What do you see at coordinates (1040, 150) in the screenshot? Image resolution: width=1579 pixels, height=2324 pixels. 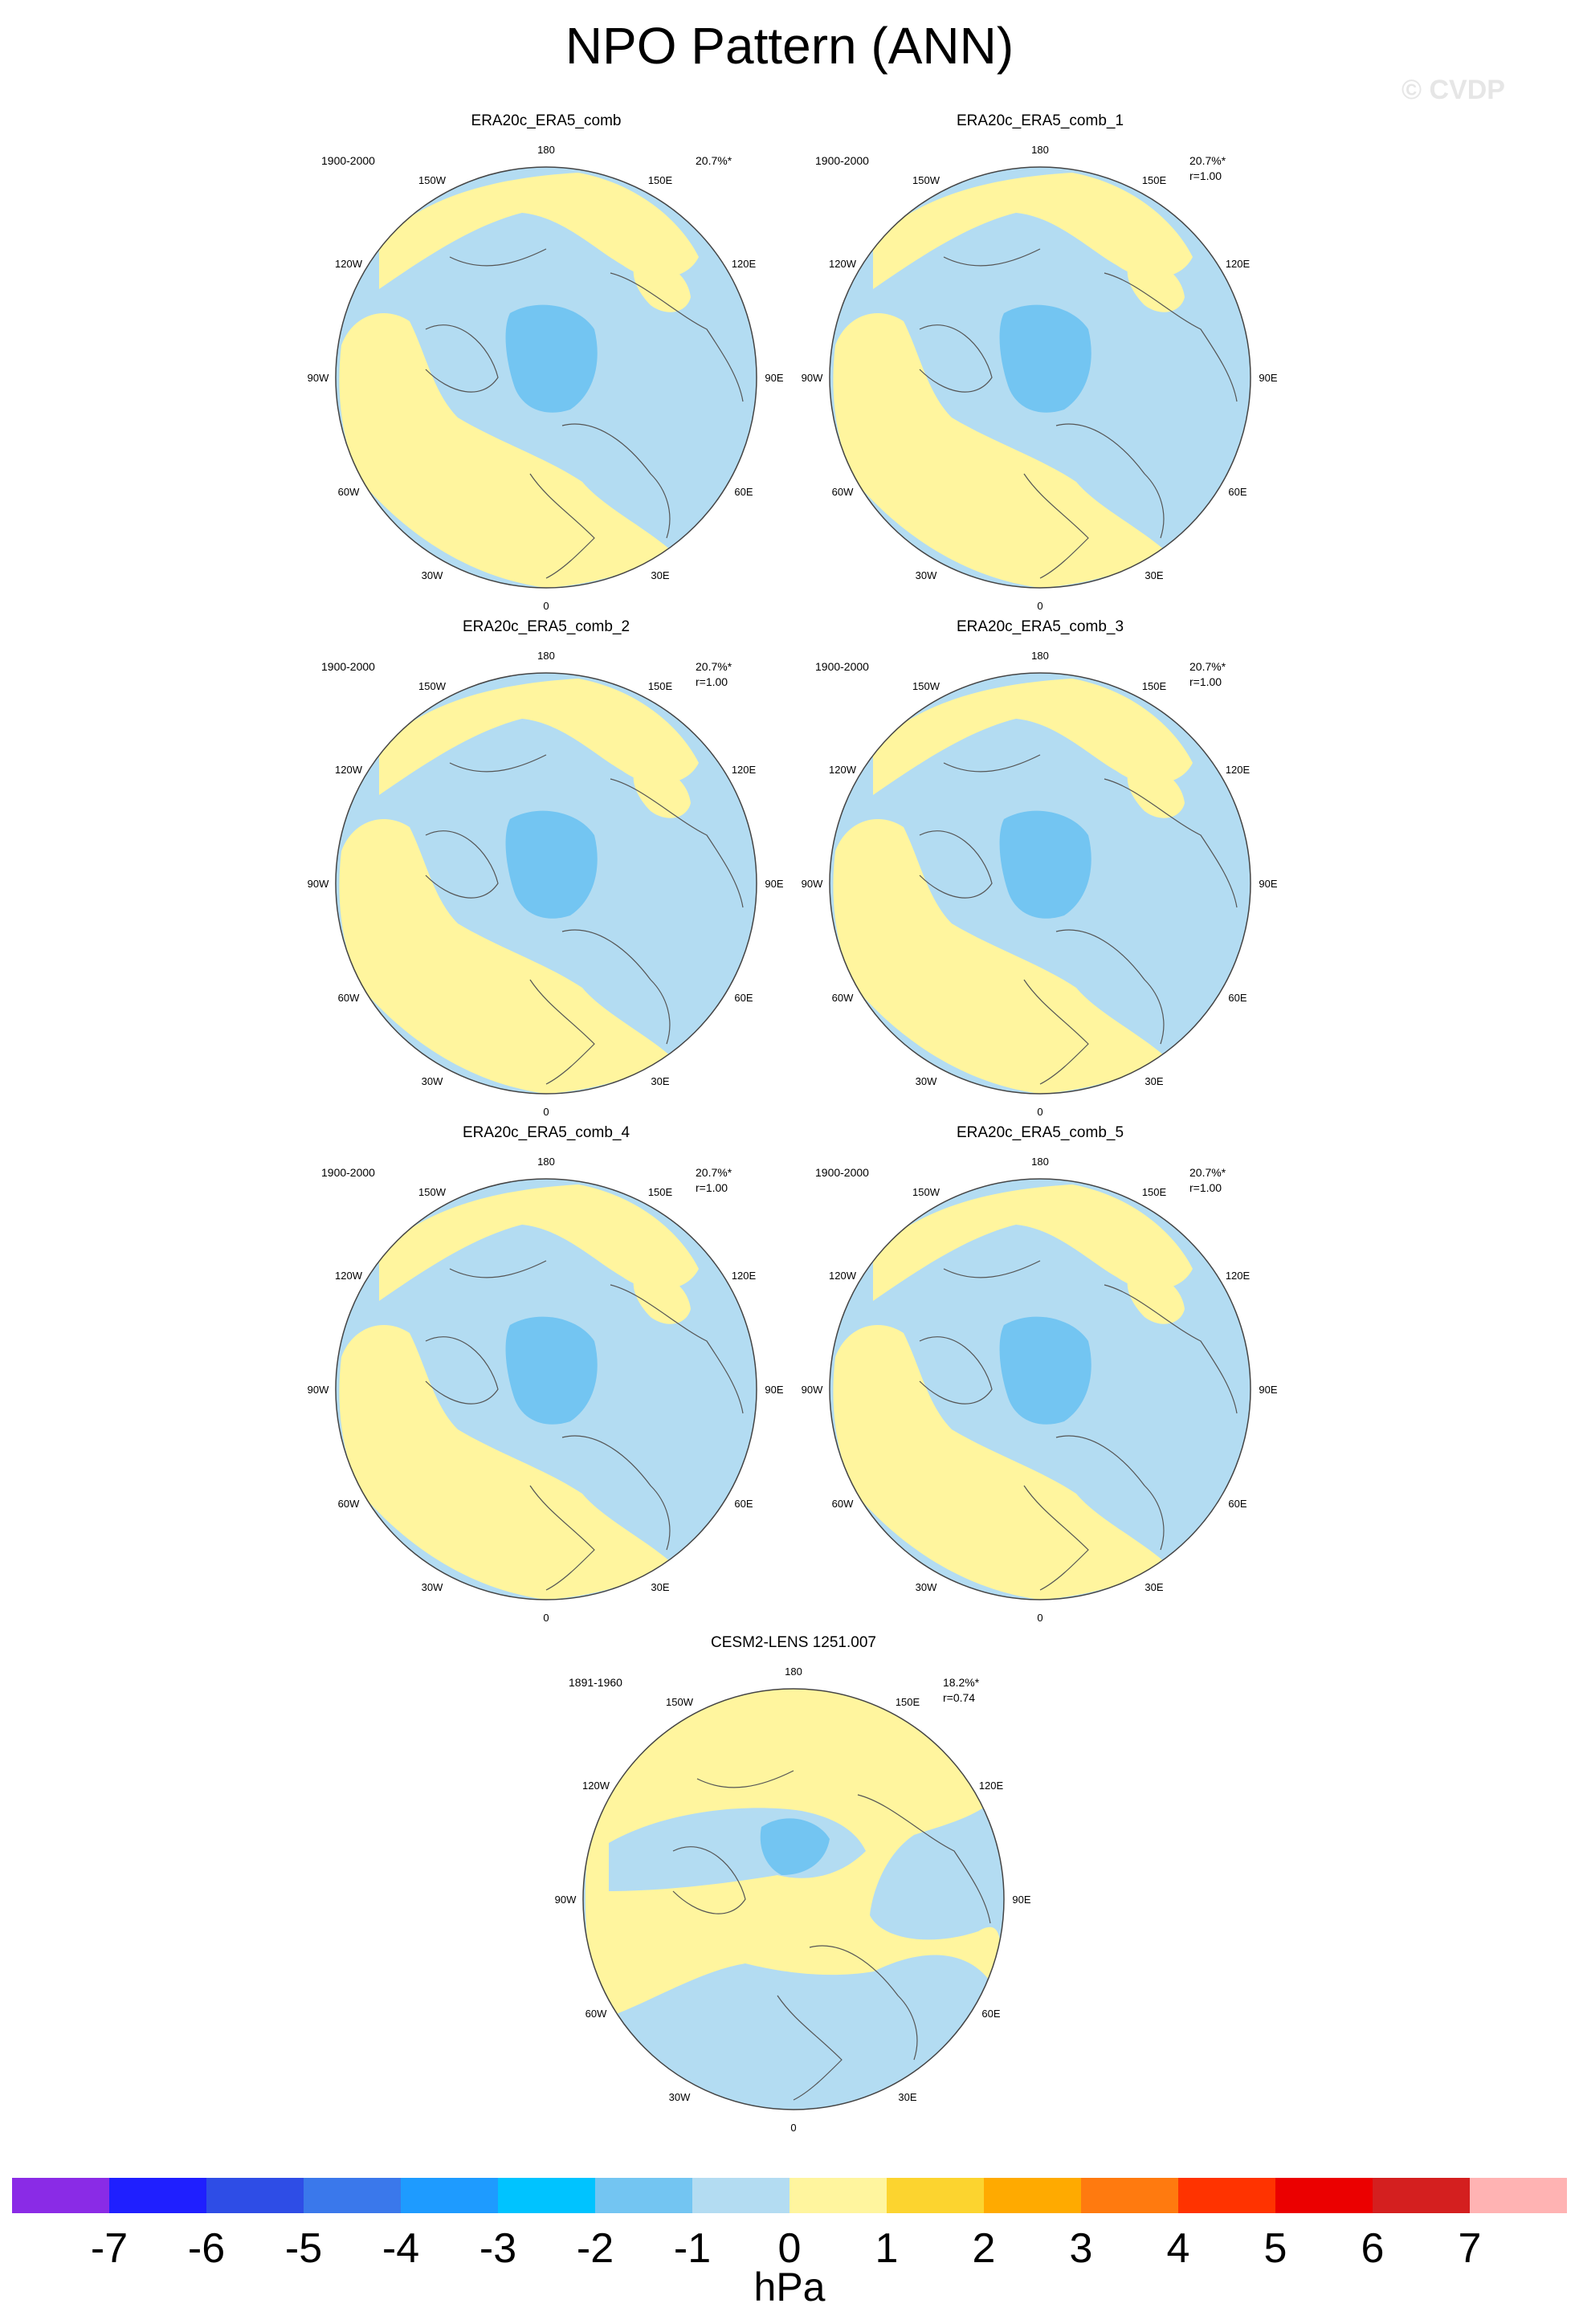 I see `longitude-label: 180` at bounding box center [1040, 150].